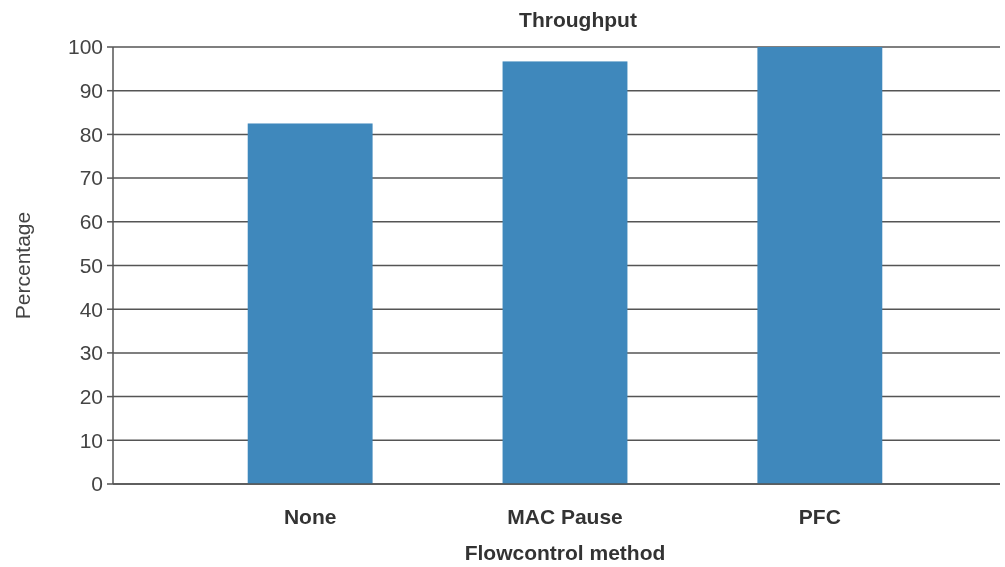 The height and width of the screenshot is (567, 1005). I want to click on y-tick-label: 50, so click(91, 265).